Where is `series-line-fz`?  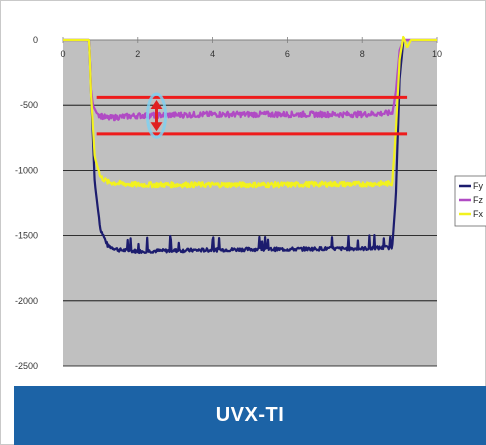
series-line-fz is located at coordinates (250, 80).